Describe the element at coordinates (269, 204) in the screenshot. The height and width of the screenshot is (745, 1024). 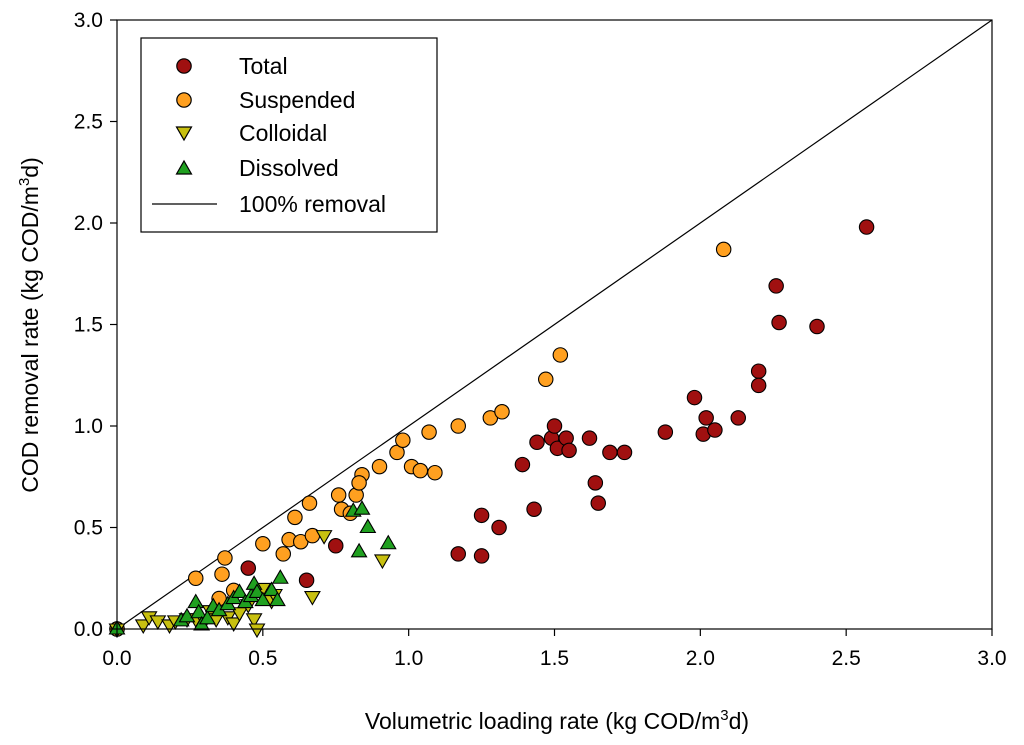
I see `legend-item-reference: 100% removal` at that location.